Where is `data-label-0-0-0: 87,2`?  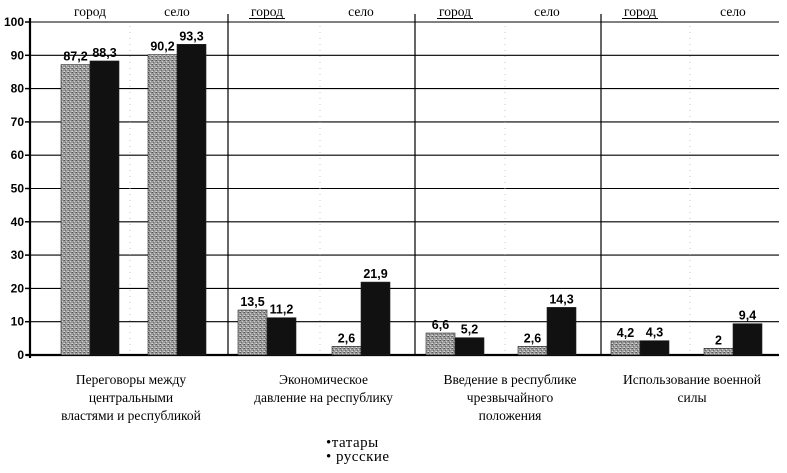 data-label-0-0-0: 87,2 is located at coordinates (75, 57).